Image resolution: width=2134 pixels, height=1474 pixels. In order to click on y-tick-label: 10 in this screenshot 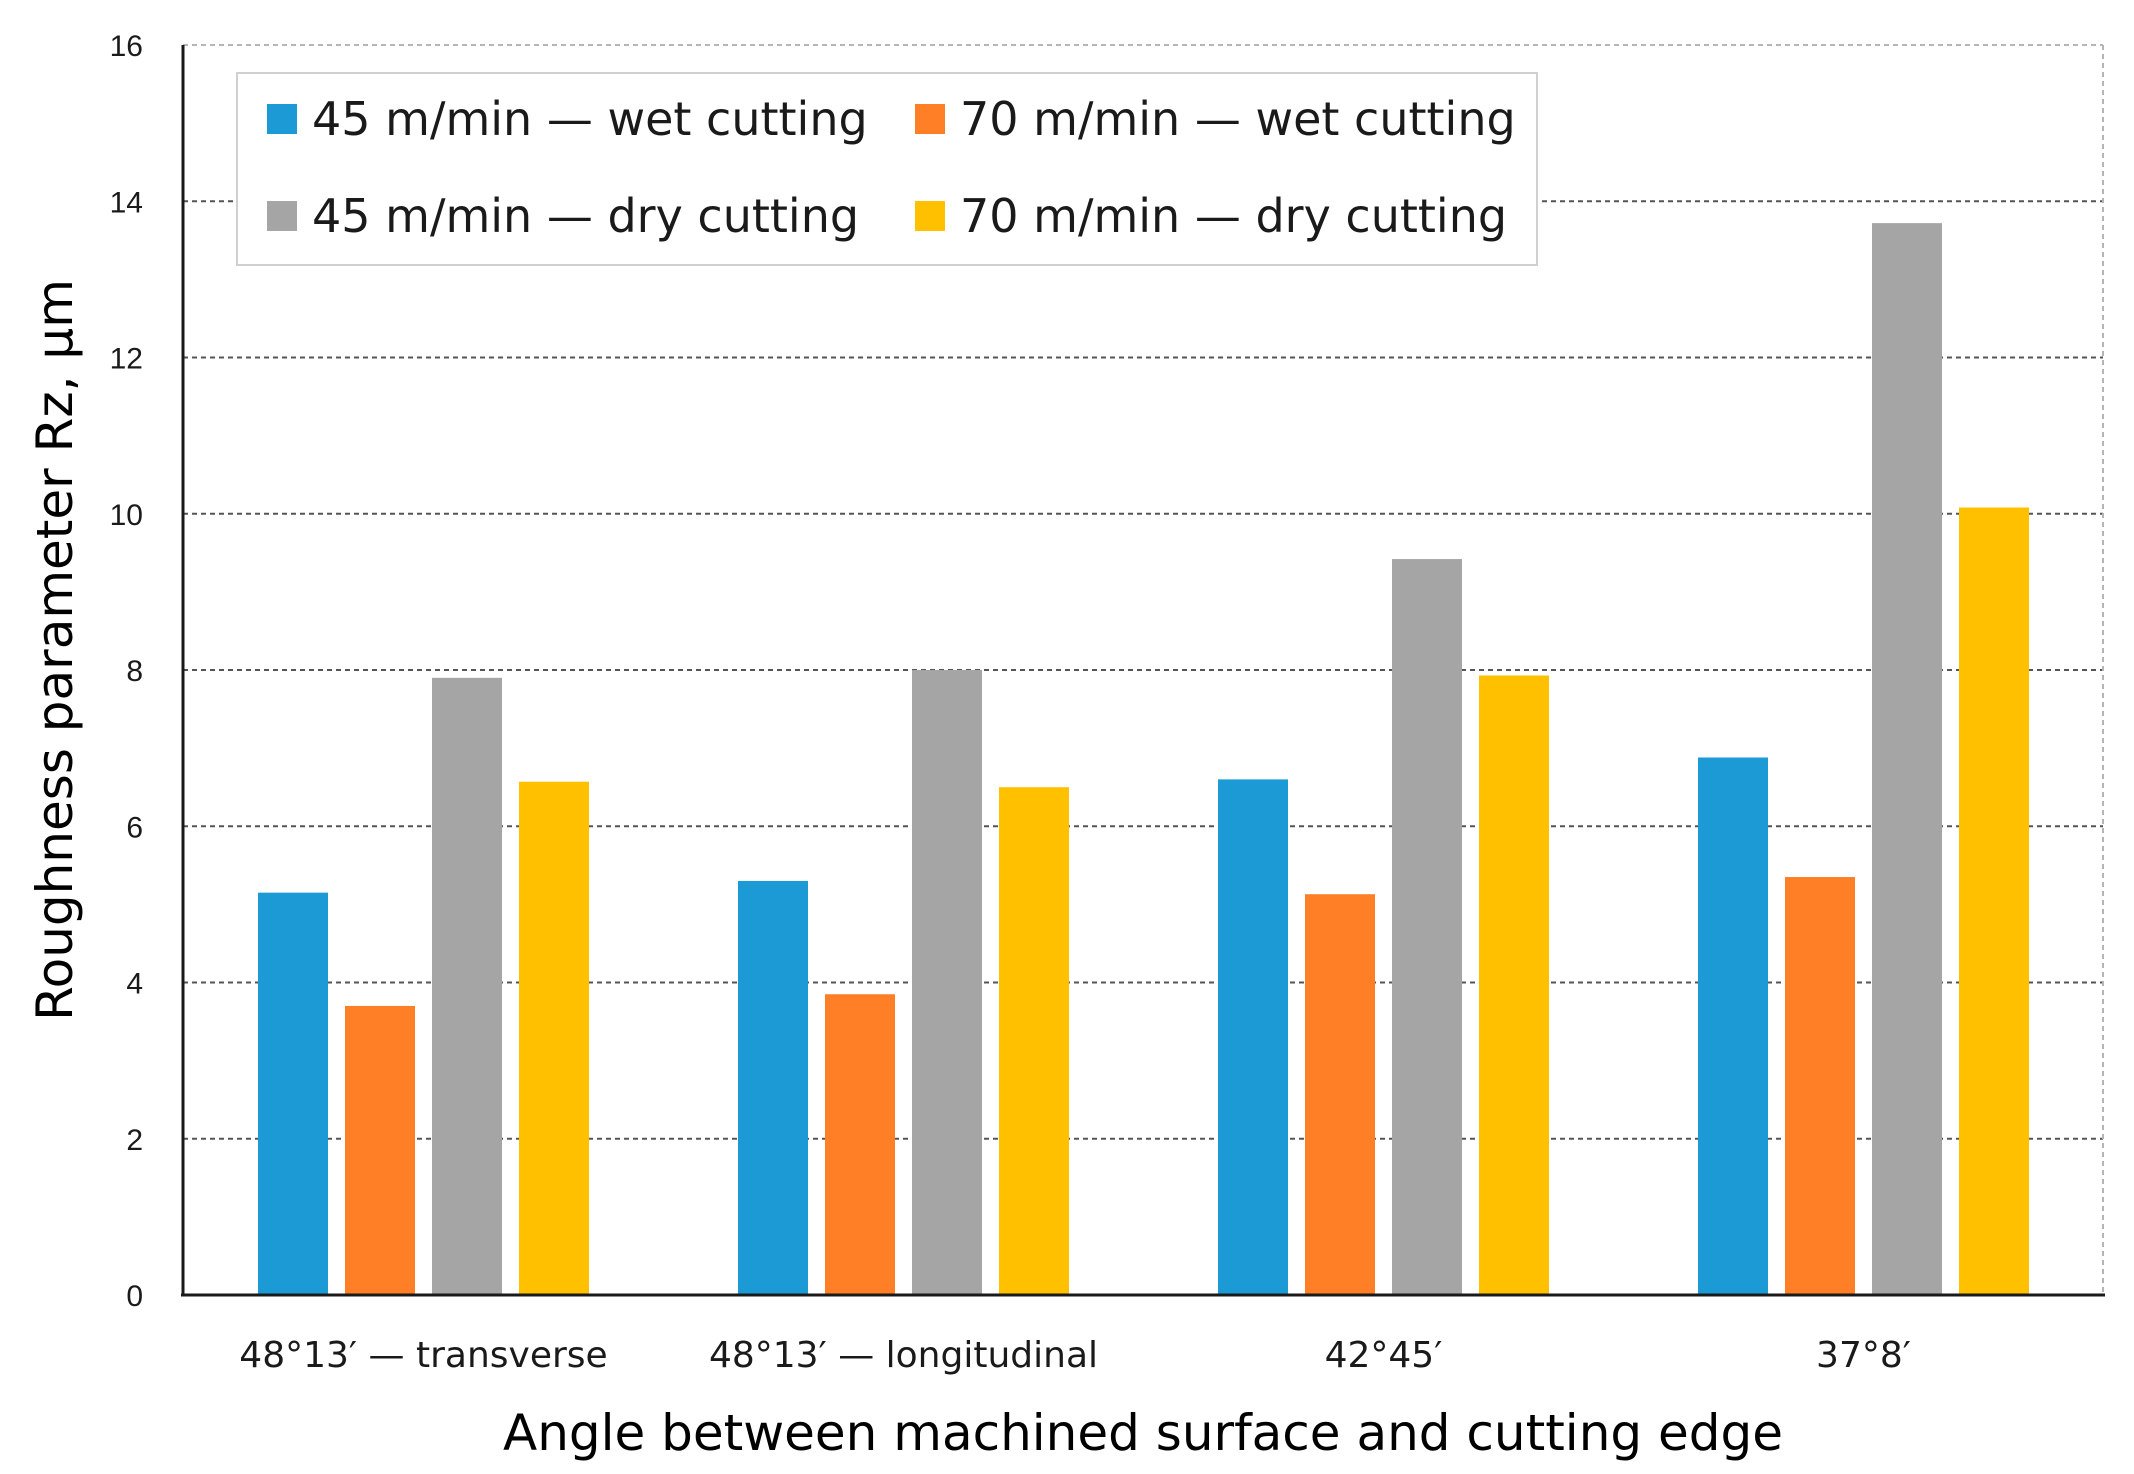, I will do `click(126, 515)`.